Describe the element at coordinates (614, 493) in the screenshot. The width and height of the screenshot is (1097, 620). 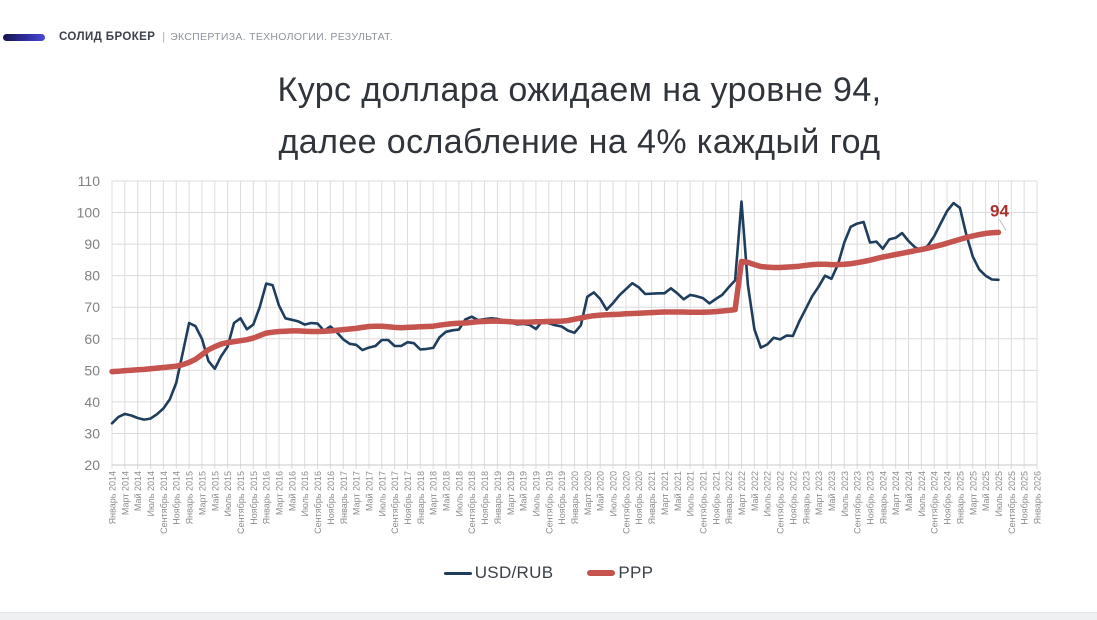
I see `x-axis-tick-label: Июль 2020` at that location.